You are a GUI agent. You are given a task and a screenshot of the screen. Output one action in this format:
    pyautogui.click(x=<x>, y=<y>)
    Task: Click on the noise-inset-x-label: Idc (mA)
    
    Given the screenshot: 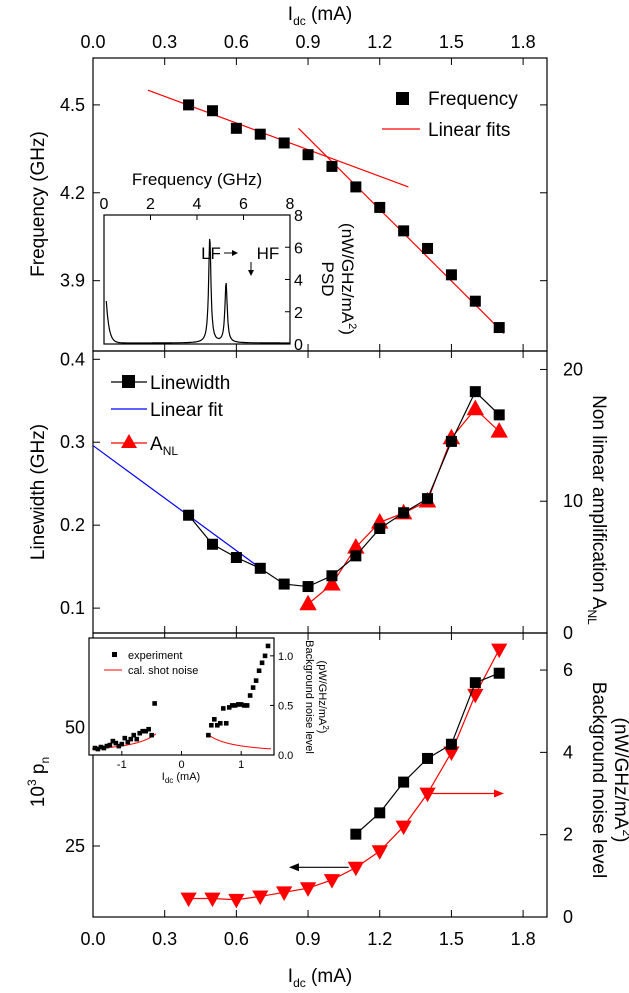 What is the action you would take?
    pyautogui.click(x=181, y=778)
    